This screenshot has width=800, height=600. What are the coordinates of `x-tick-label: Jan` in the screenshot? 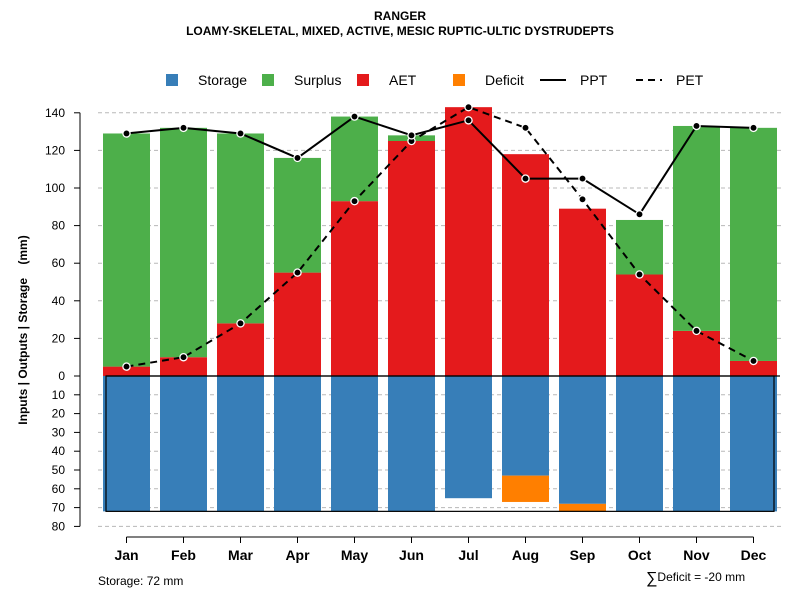 It's located at (126, 555).